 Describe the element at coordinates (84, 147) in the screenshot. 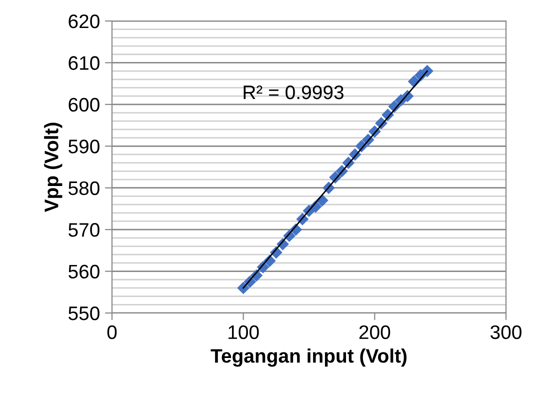

I see `y-tick-label: 590` at that location.